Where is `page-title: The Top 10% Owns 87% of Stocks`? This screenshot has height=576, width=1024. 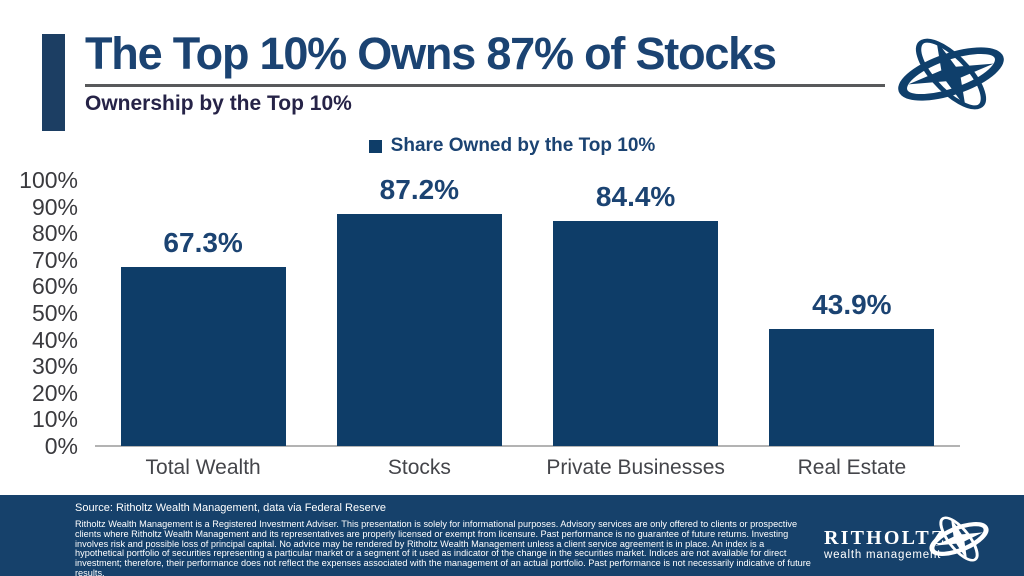
page-title: The Top 10% Owns 87% of Stocks is located at coordinates (431, 53).